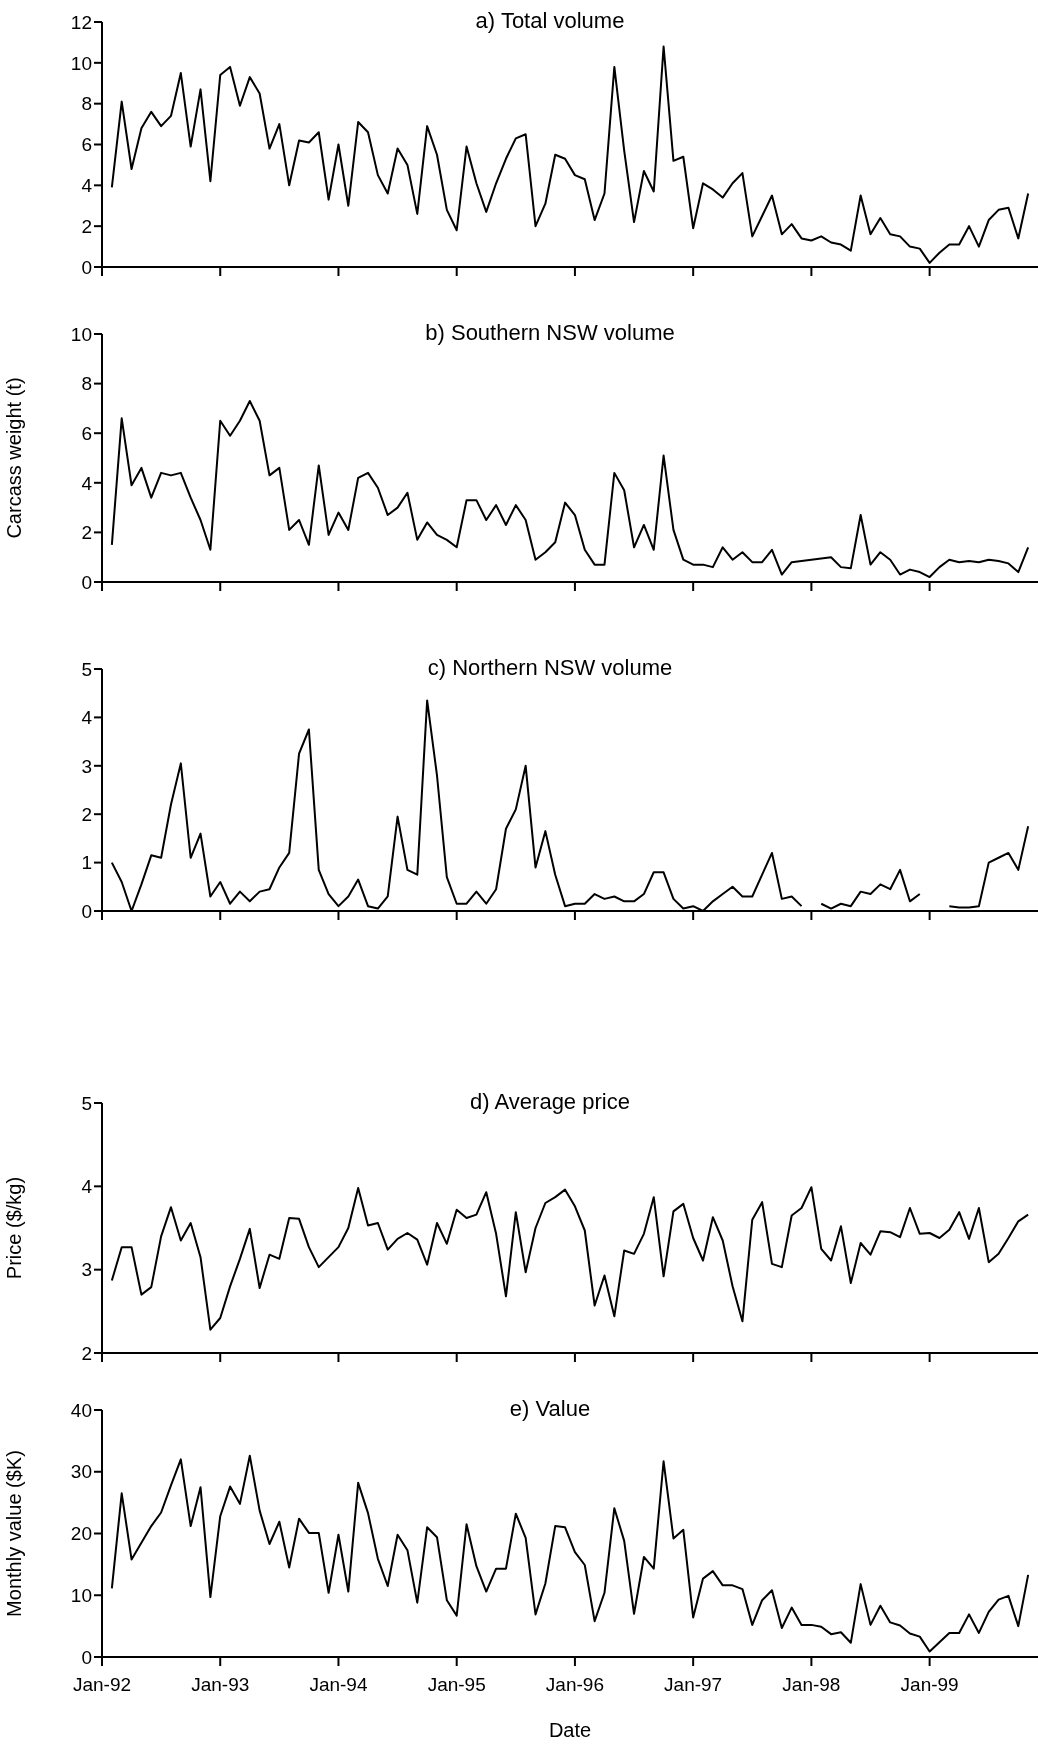  I want to click on y-axis-title: Carcass weight (t), so click(14, 458).